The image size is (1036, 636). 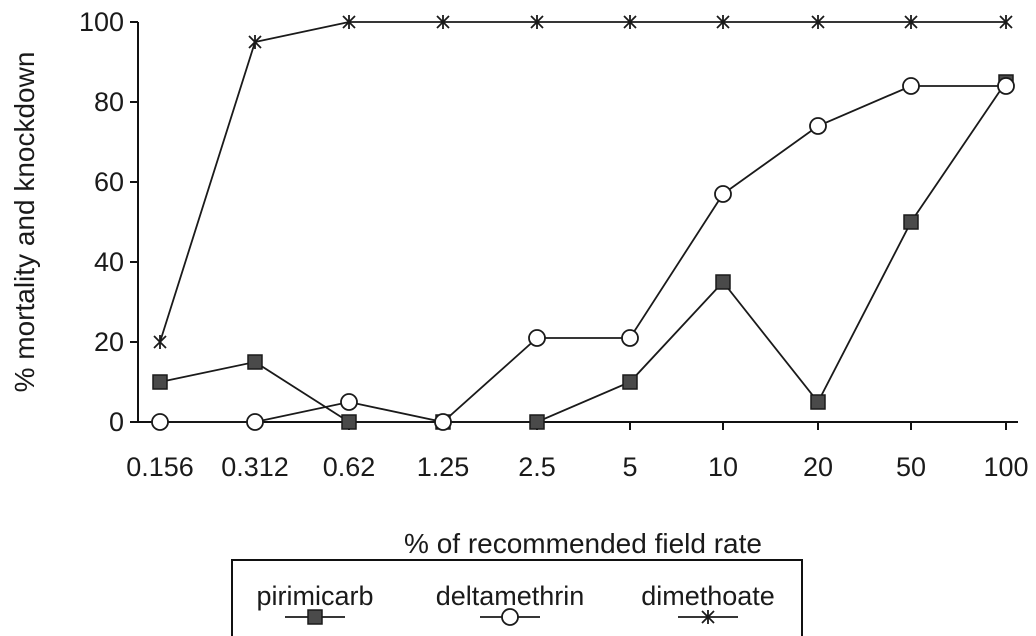 I want to click on x-tick-label: 0.62, so click(x=349, y=467).